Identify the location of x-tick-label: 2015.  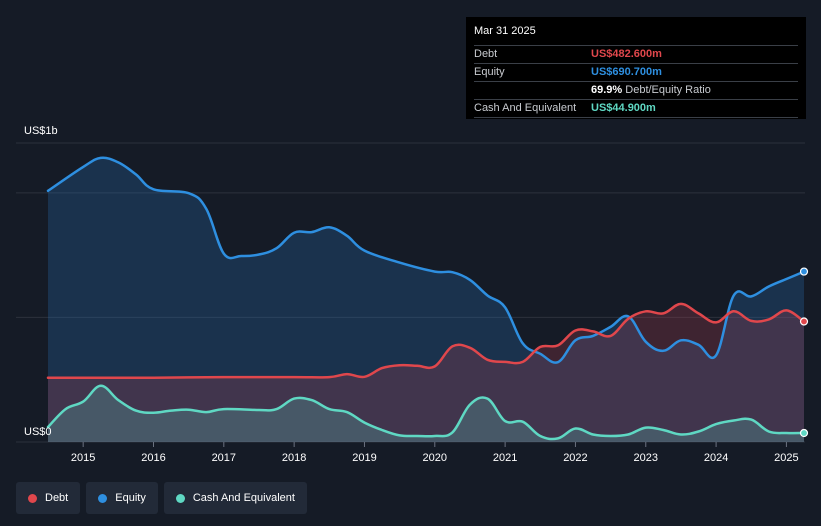
(83, 458).